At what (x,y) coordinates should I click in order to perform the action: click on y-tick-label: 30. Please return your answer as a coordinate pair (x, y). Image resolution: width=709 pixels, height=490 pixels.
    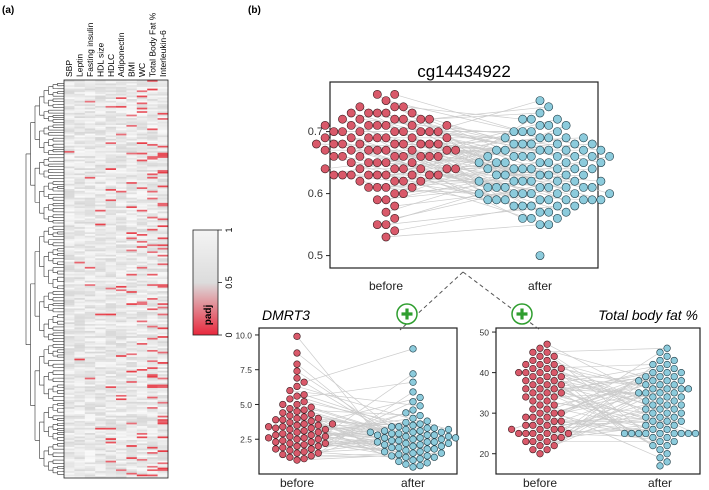
    Looking at the image, I should click on (485, 414).